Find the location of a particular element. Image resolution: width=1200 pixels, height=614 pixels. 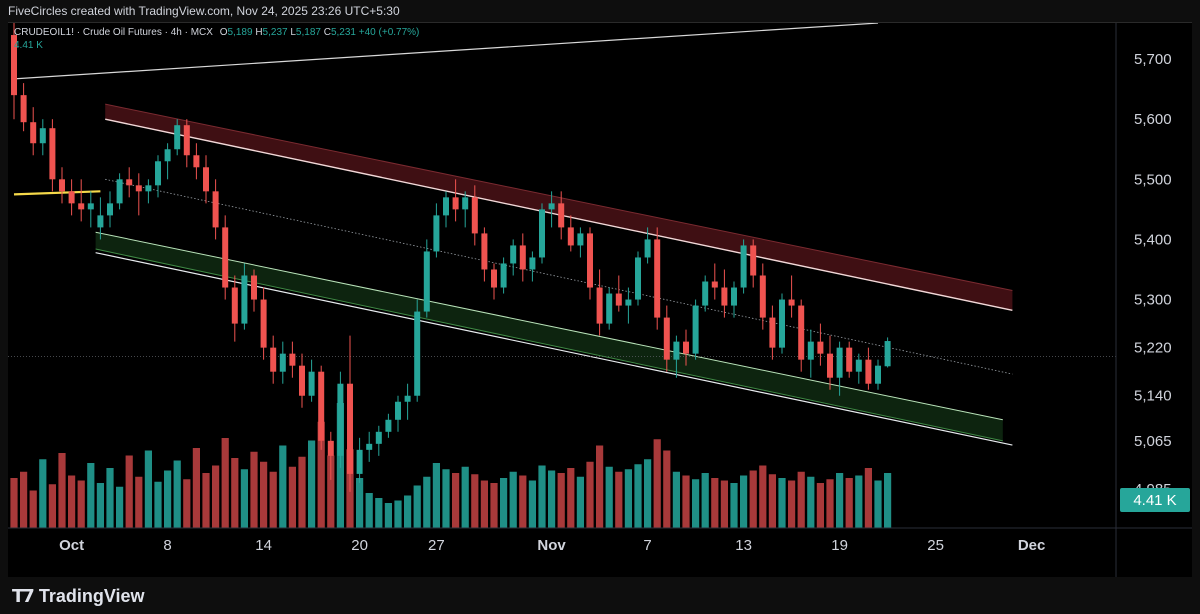

y-tick-label: 5,220 is located at coordinates (1153, 348).